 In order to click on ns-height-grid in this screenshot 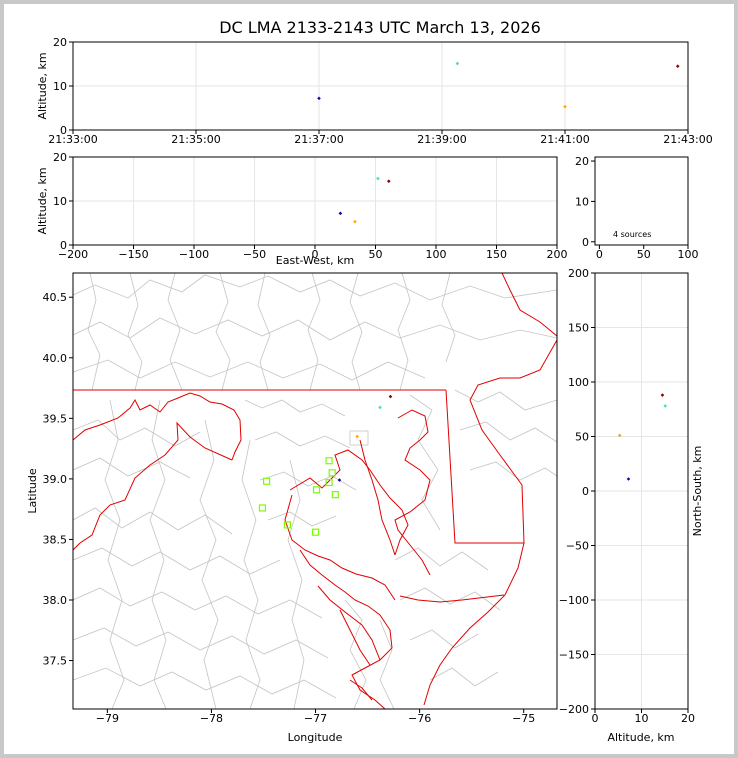, I will do `click(641, 491)`.